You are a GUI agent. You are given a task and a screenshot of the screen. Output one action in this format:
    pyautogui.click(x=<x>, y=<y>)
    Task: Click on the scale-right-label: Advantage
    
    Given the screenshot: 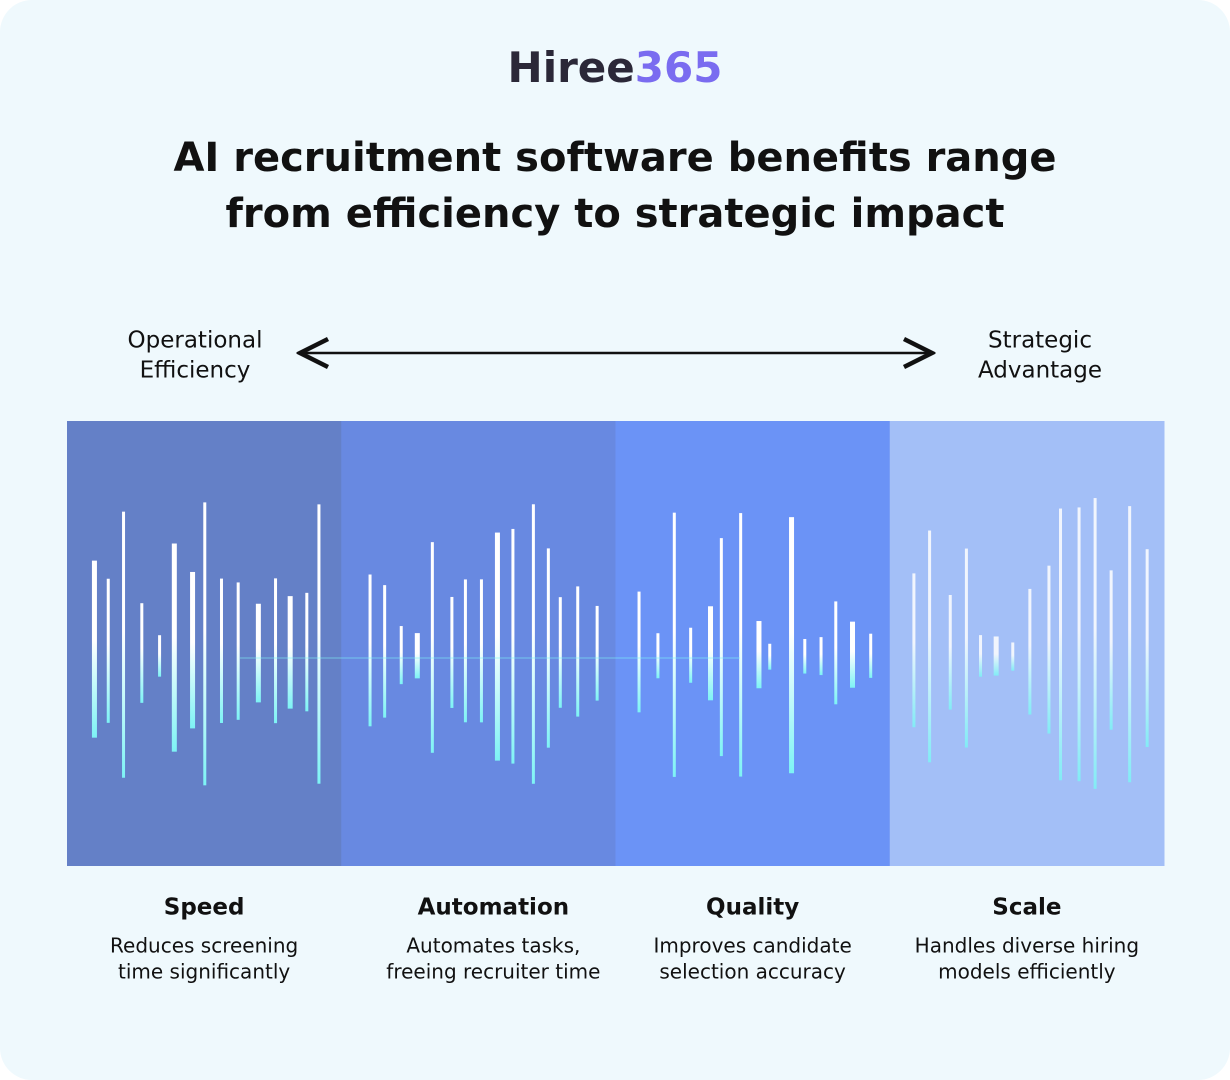 What is the action you would take?
    pyautogui.click(x=1040, y=371)
    